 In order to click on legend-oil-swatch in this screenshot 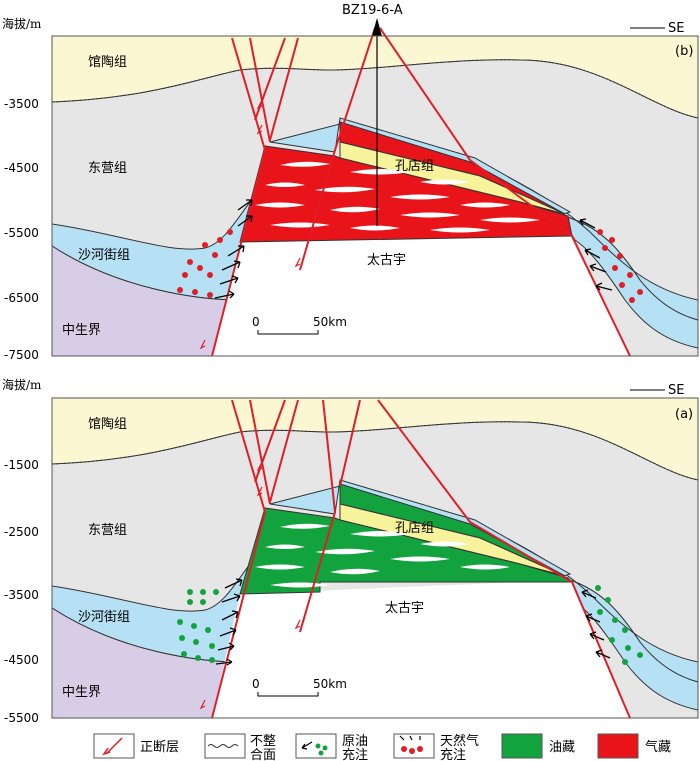, I will do `click(522, 746)`.